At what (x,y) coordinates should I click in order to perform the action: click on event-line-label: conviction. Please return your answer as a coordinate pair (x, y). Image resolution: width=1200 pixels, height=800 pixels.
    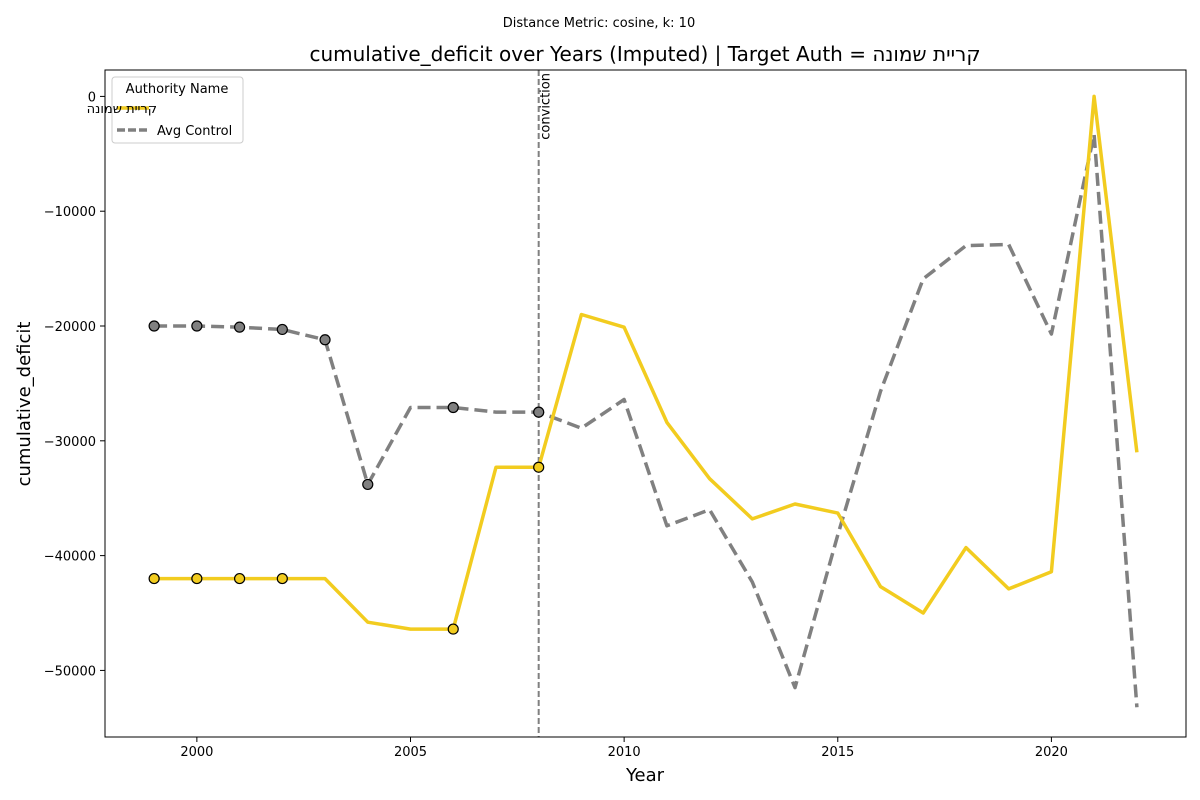
    Looking at the image, I should click on (546, 106).